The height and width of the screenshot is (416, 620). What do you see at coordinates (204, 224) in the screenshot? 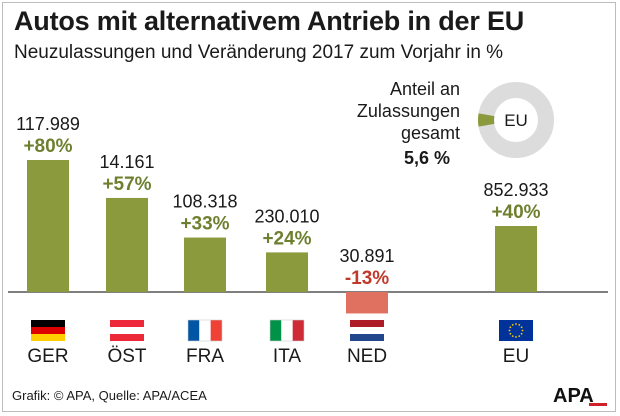
I see `data-label-percent: +33%` at bounding box center [204, 224].